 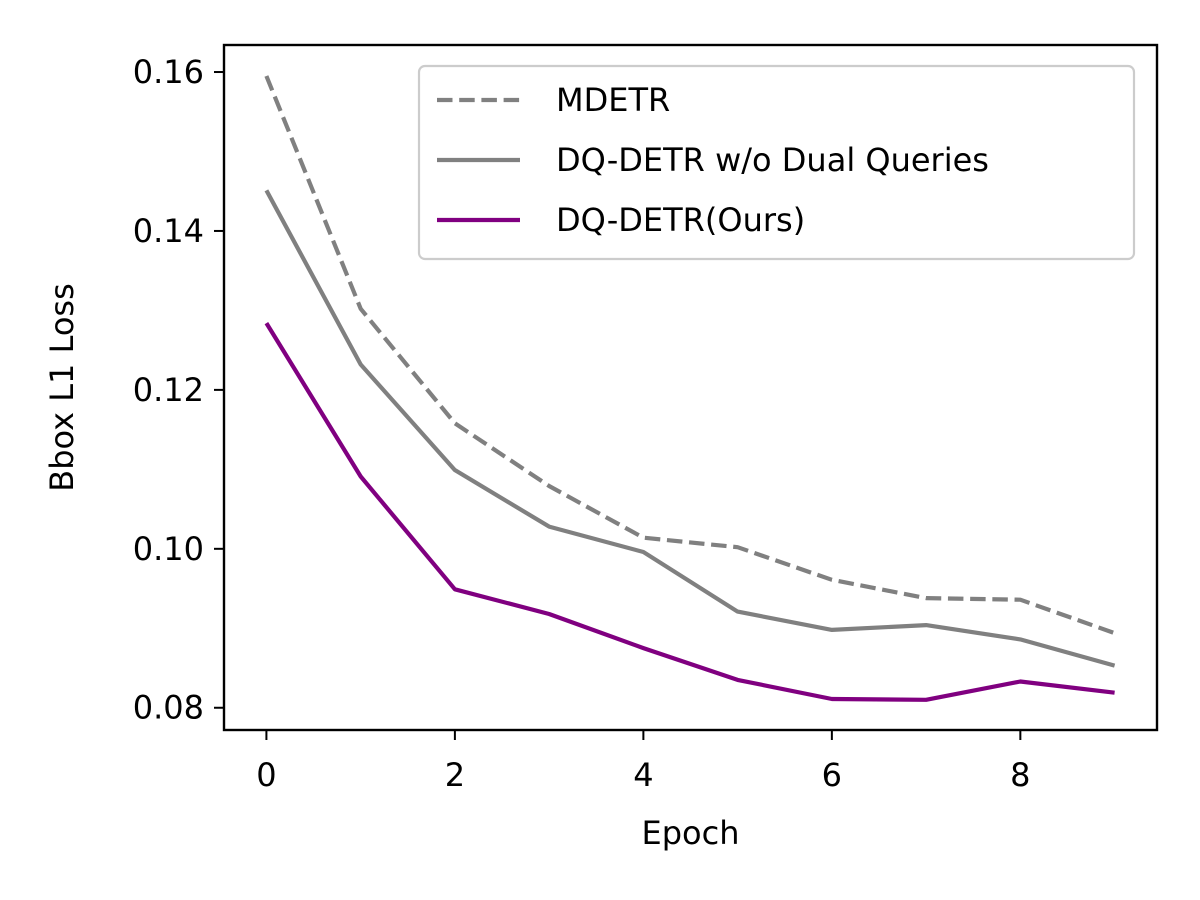 I want to click on y-tick-label: 0.16, so click(x=168, y=72).